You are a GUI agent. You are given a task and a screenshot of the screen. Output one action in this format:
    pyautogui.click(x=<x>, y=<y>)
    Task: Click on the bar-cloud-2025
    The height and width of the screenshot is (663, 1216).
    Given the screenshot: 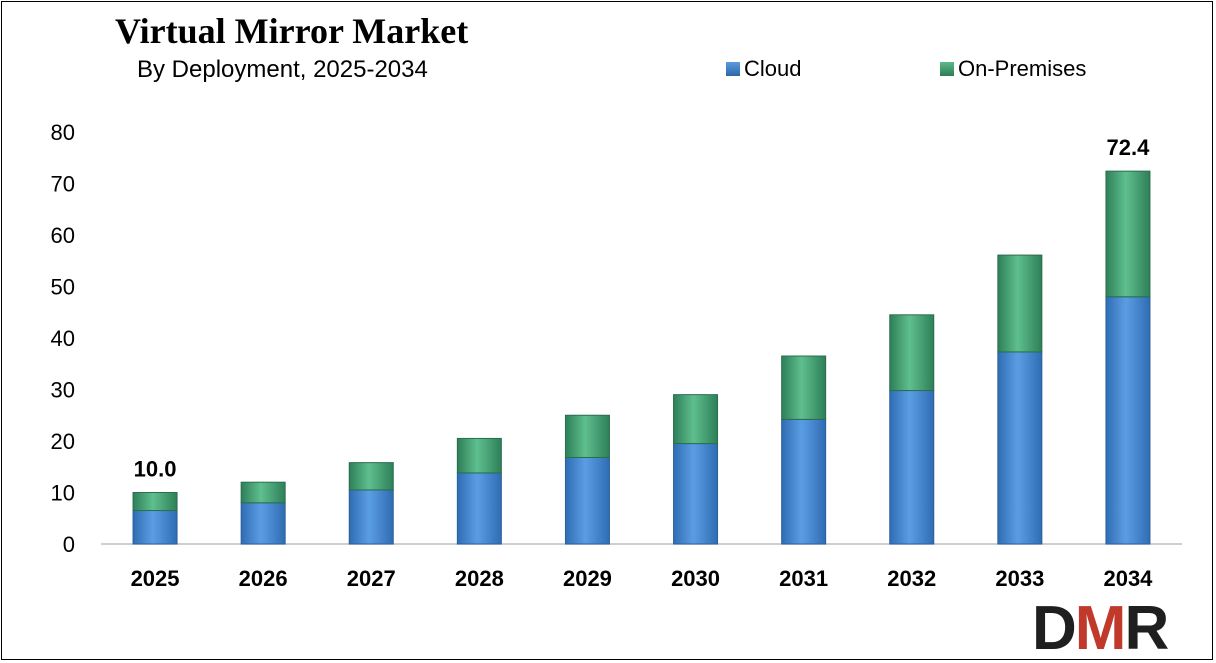 What is the action you would take?
    pyautogui.click(x=155, y=527)
    